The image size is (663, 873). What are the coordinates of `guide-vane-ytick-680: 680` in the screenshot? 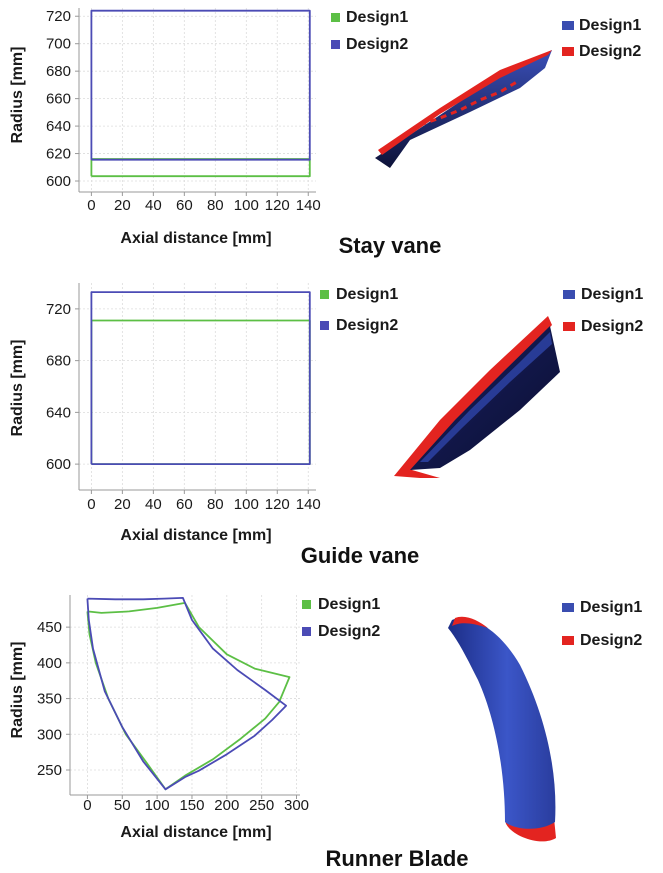 It's located at (58, 361).